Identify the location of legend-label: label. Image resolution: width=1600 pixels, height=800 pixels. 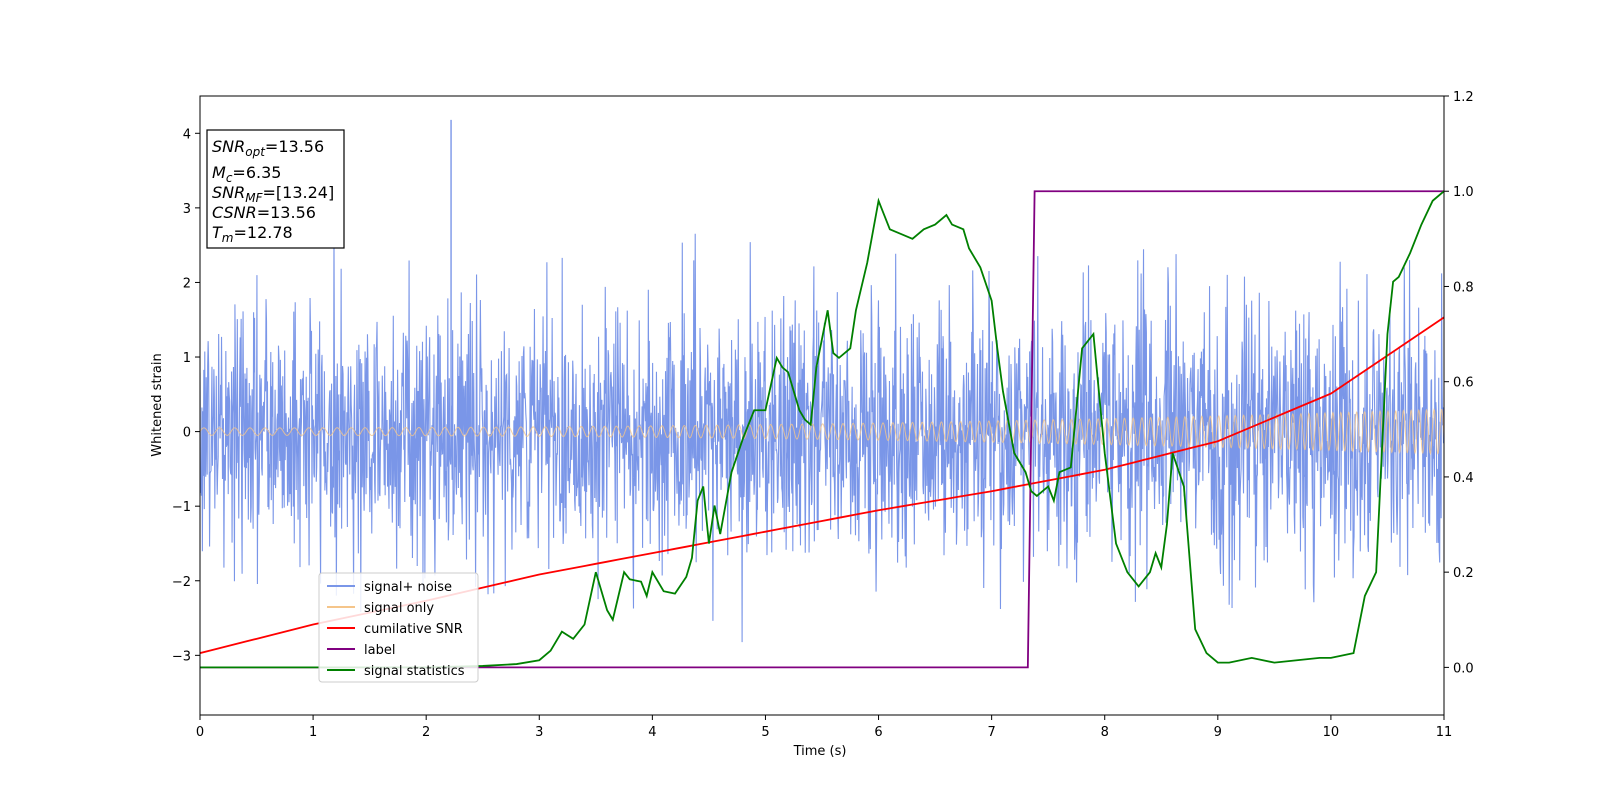
(379, 650).